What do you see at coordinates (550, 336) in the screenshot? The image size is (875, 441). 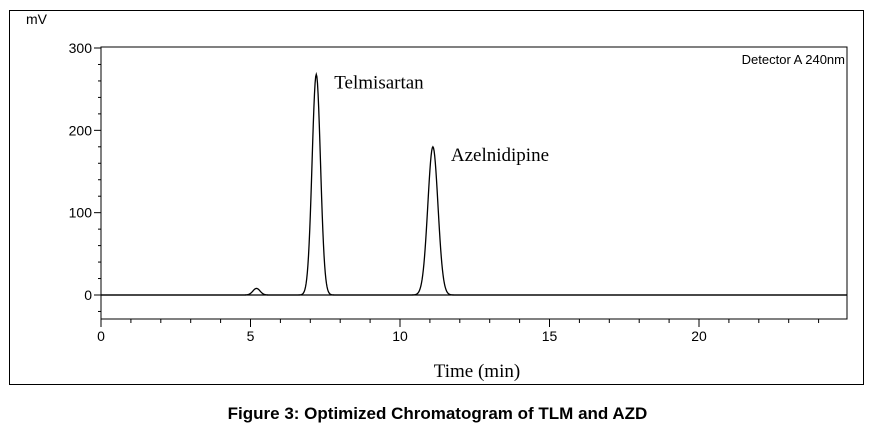 I see `x-tick-label: 15` at bounding box center [550, 336].